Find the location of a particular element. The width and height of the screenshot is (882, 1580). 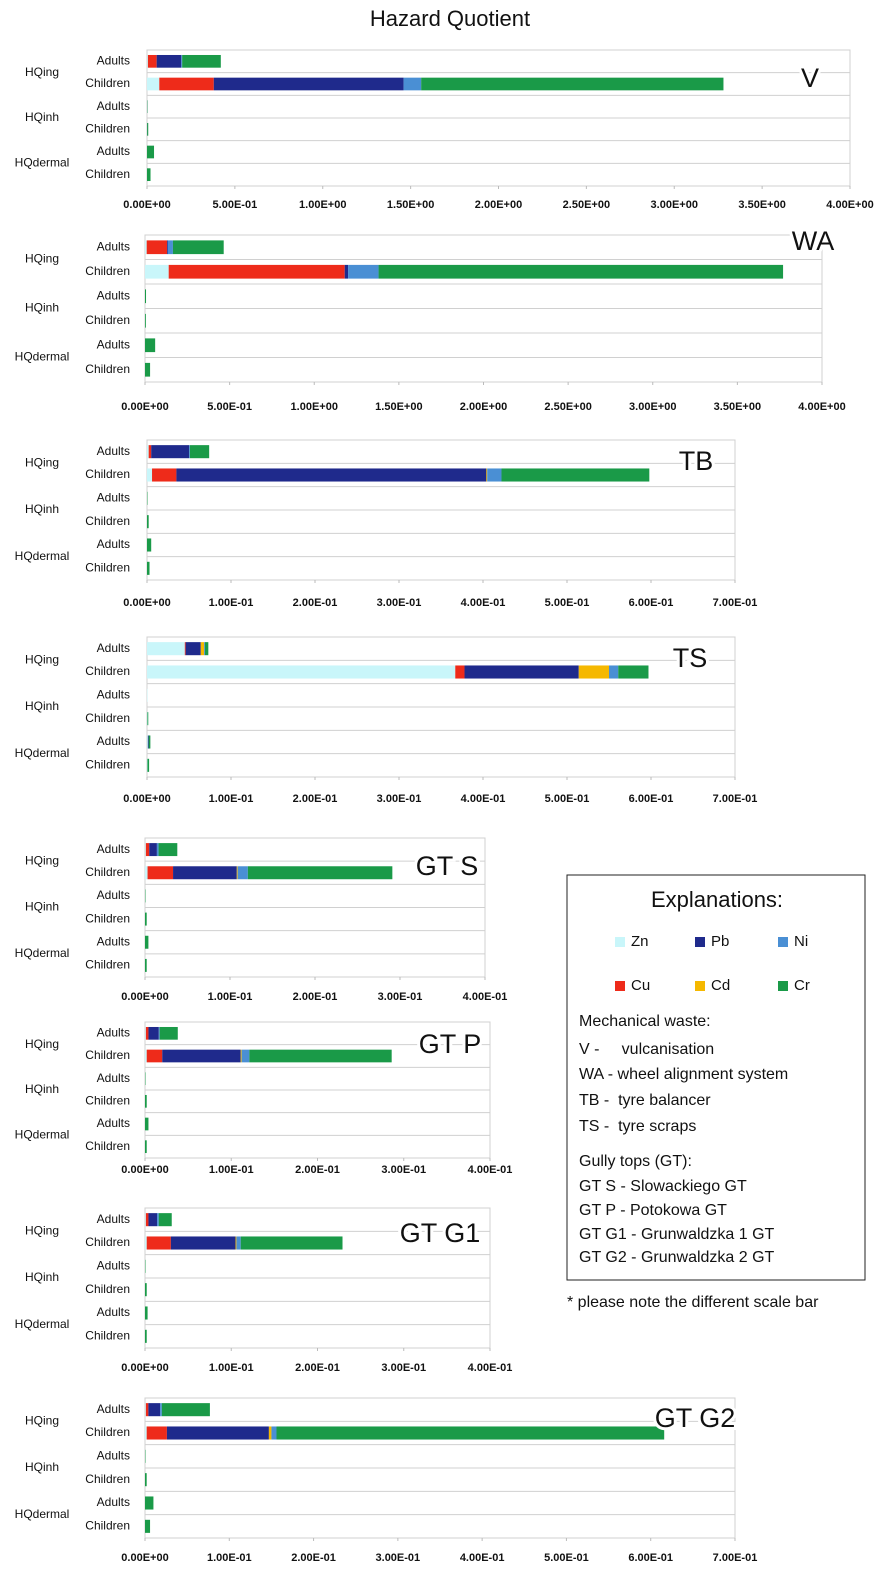

explanation-line: WA - wheel alignment system is located at coordinates (683, 1074).